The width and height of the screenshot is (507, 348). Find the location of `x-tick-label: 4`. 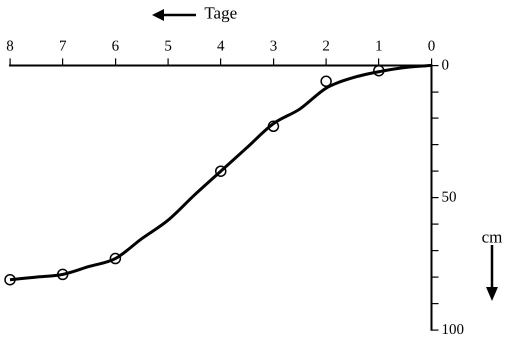

x-tick-label: 4 is located at coordinates (221, 46).